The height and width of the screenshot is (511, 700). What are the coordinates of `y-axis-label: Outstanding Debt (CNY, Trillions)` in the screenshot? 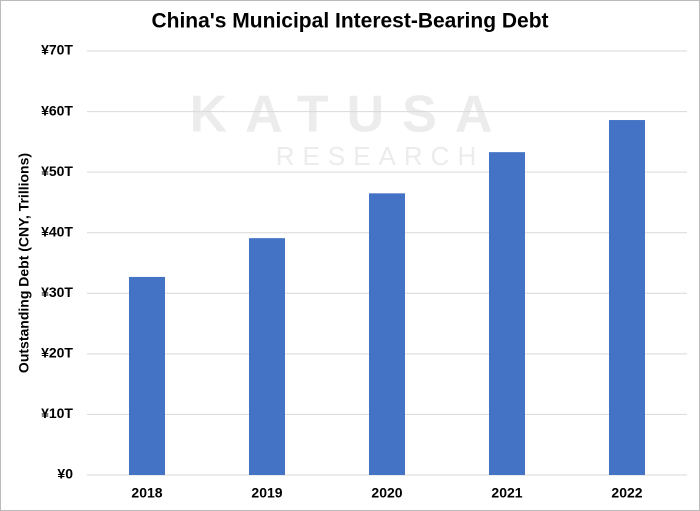 It's located at (24, 263).